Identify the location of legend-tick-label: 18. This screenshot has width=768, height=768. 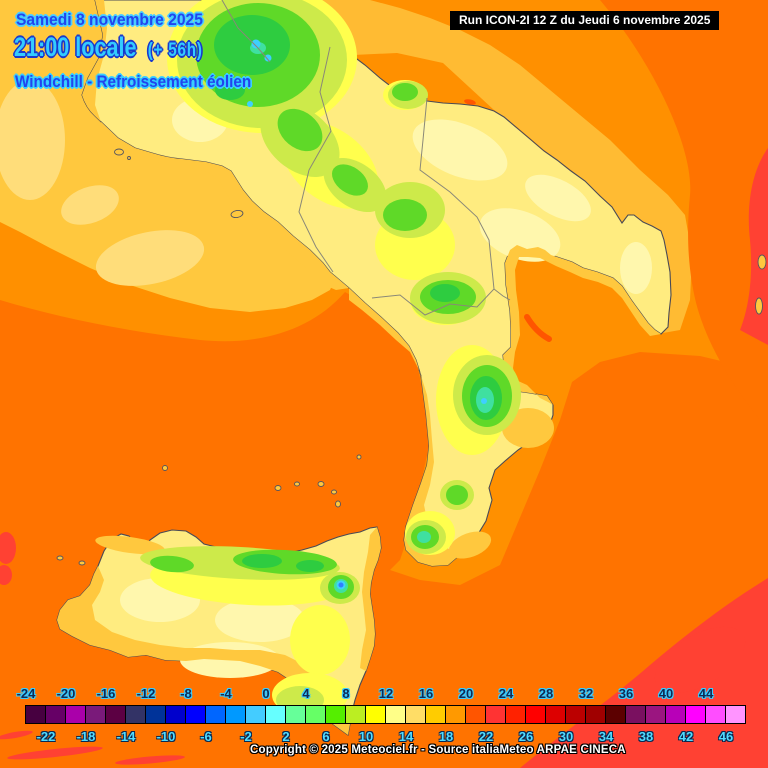
(446, 736).